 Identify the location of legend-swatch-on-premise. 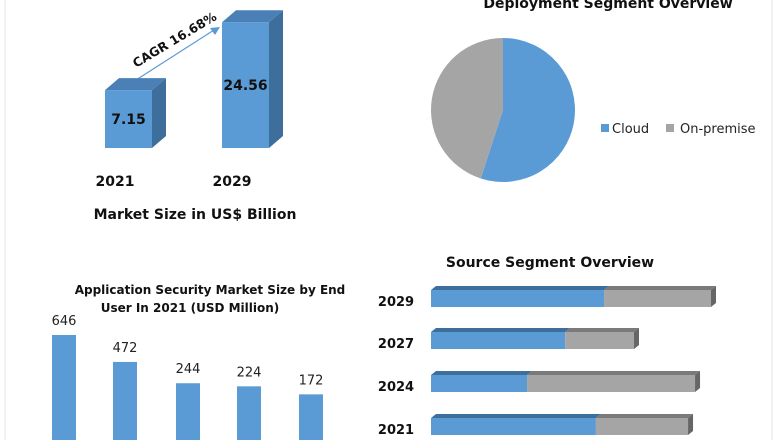
(670, 128).